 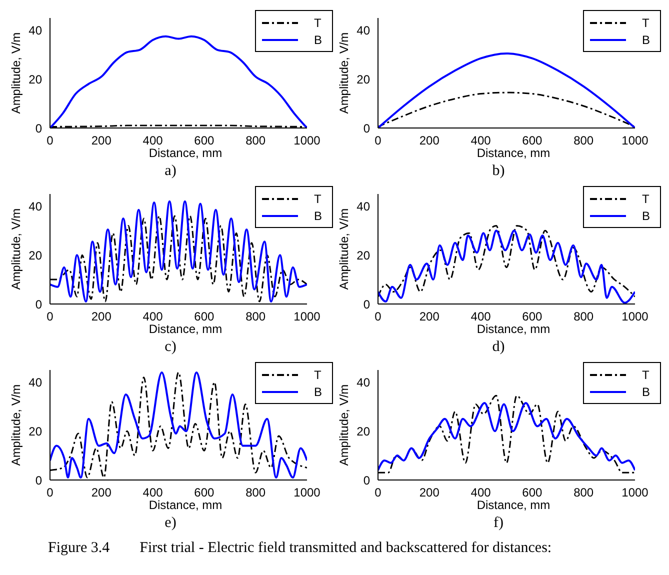 What do you see at coordinates (498, 523) in the screenshot?
I see `text: f)` at bounding box center [498, 523].